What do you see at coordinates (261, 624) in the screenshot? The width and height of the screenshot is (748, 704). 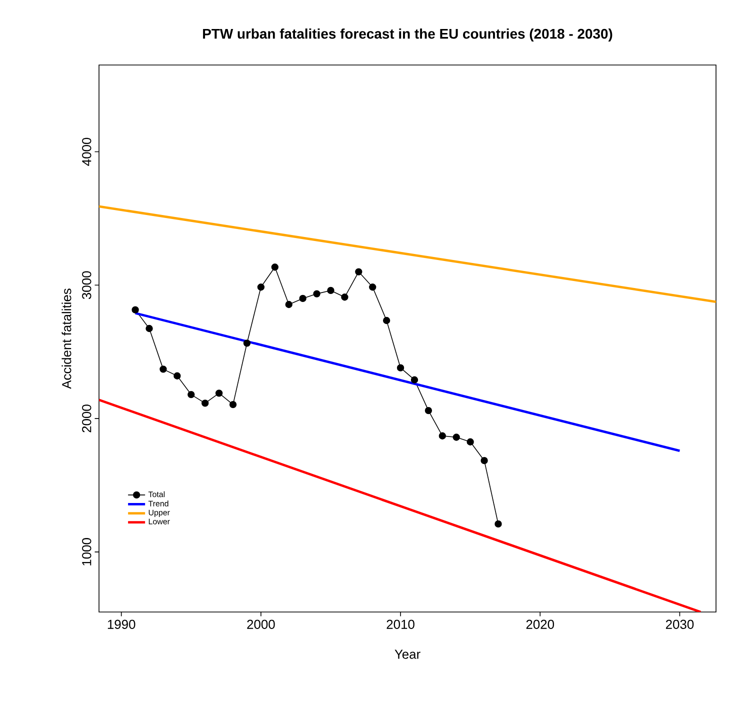 I see `x-tick-label: 2000` at bounding box center [261, 624].